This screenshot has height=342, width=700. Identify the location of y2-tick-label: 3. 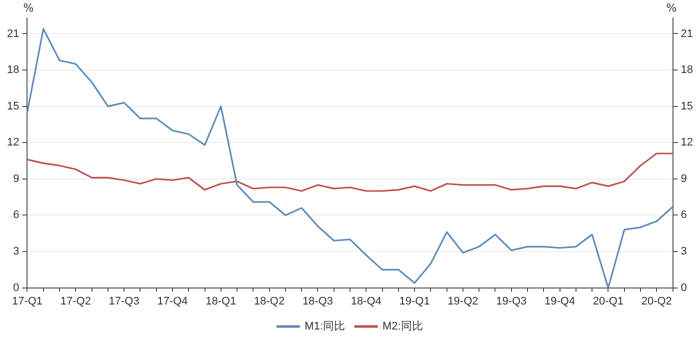
(683, 252).